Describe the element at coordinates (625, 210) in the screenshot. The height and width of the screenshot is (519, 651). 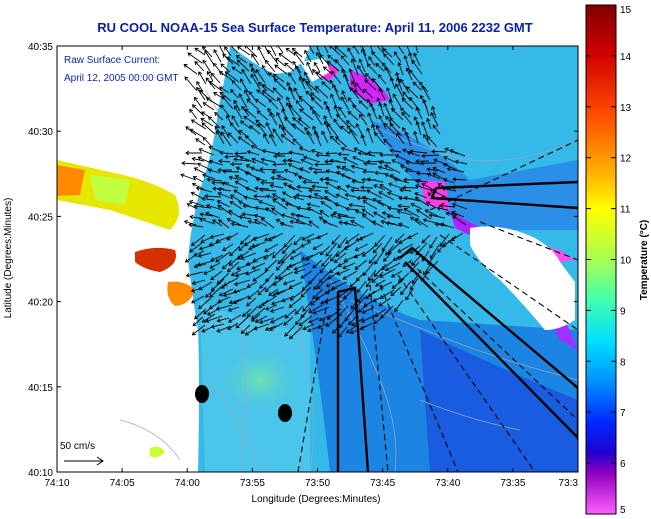
I see `colorbar-tick-label: 11` at that location.